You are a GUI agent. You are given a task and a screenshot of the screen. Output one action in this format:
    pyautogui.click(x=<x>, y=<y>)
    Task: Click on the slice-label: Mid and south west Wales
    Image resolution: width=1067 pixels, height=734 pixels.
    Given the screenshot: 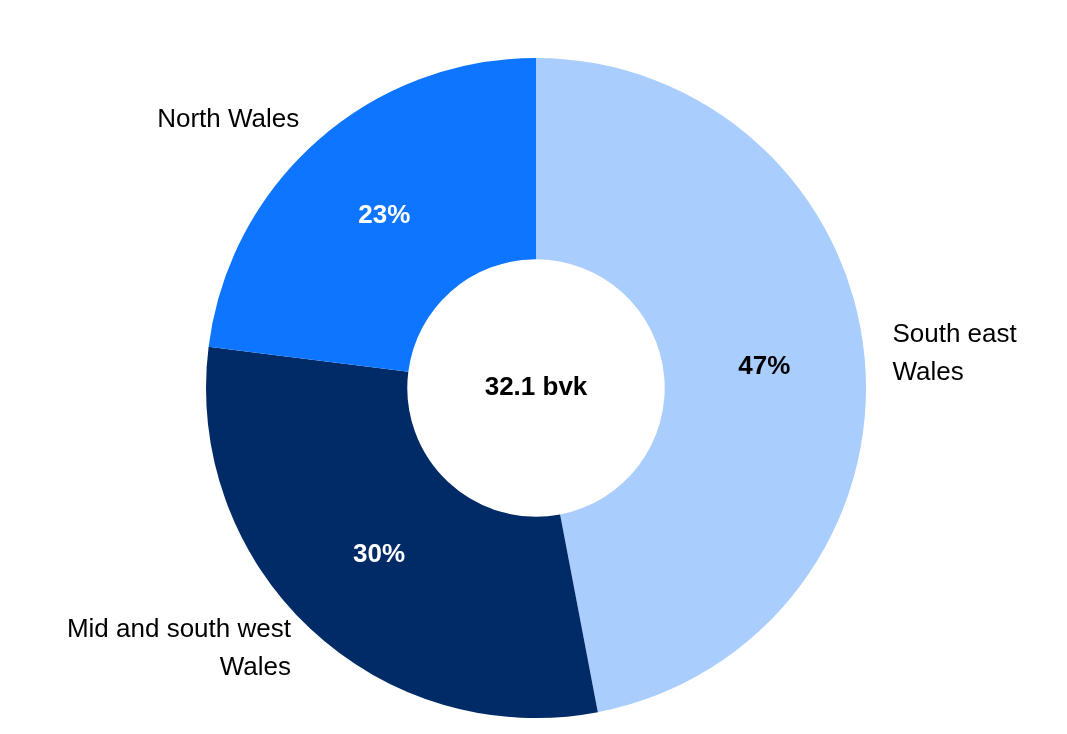 What is the action you would take?
    pyautogui.click(x=179, y=647)
    